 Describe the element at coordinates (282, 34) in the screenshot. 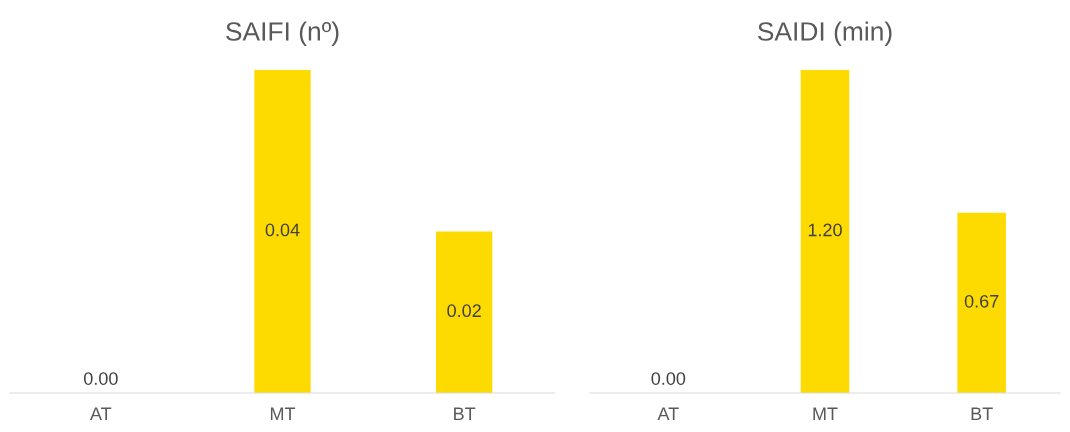

I see `chart-title: SAIFI (nº)` at that location.